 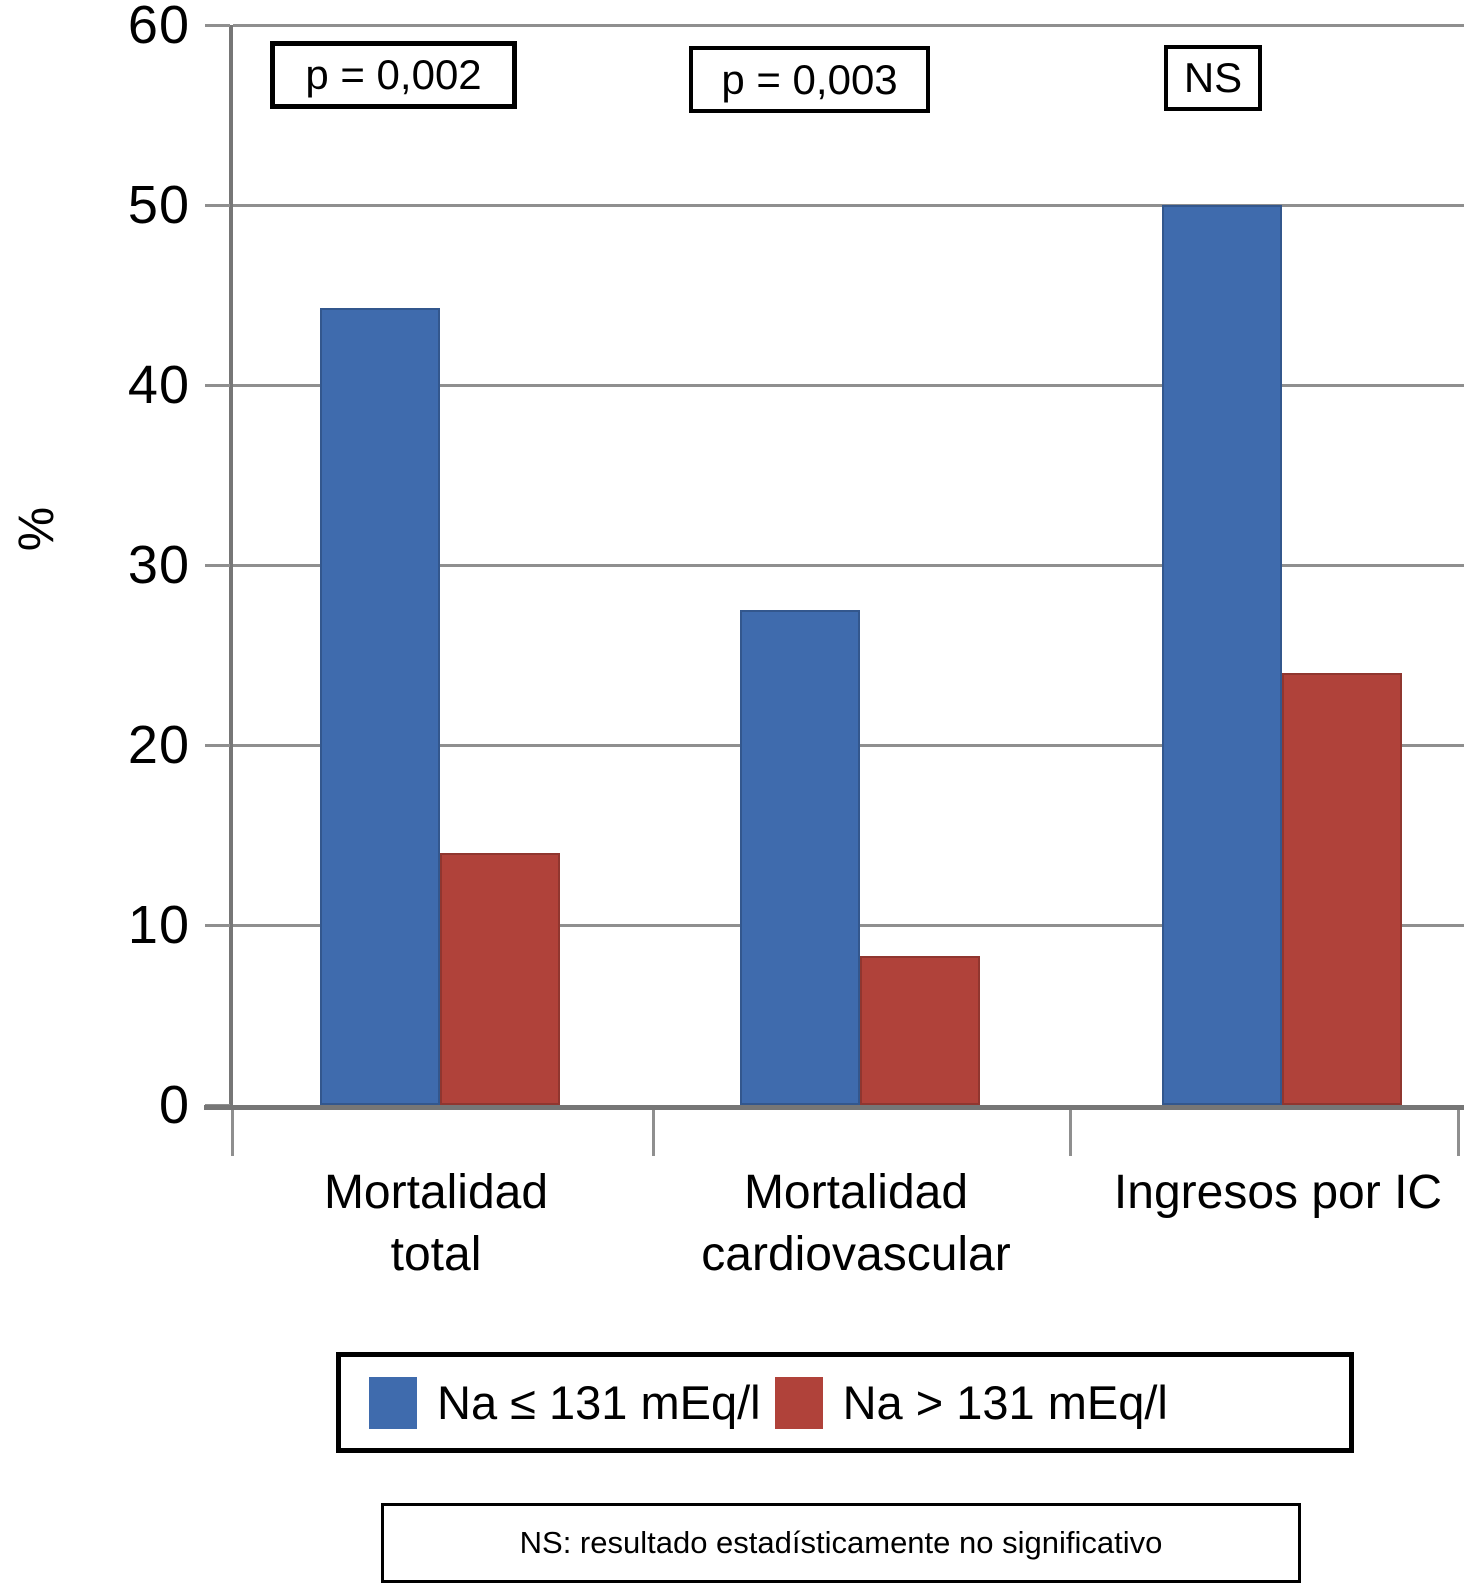 I want to click on legend-label-na-high: Na > 131 mEq/l, so click(x=1005, y=1402).